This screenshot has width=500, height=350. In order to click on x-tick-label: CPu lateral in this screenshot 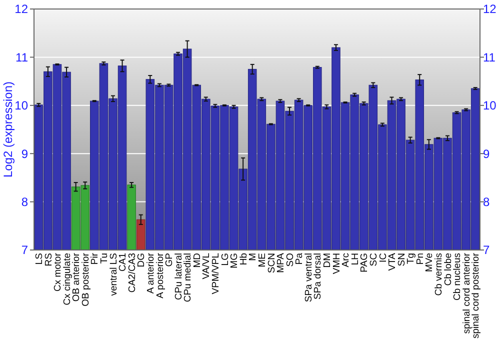, I will do `click(178, 276)`.